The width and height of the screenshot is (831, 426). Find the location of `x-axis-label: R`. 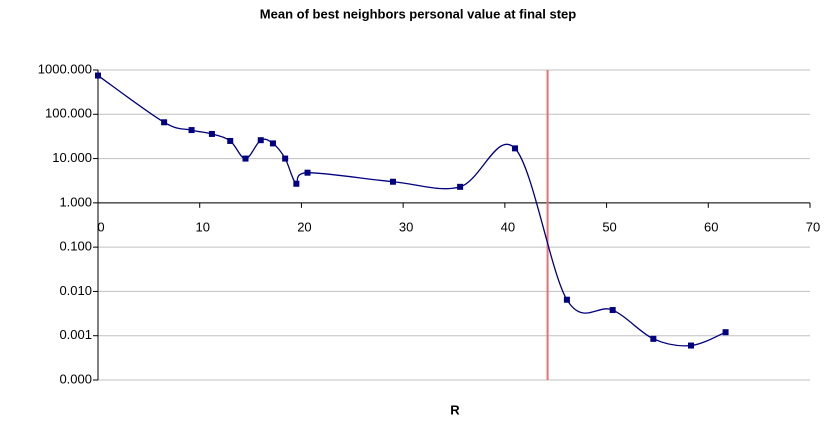

x-axis-label: R is located at coordinates (455, 409).